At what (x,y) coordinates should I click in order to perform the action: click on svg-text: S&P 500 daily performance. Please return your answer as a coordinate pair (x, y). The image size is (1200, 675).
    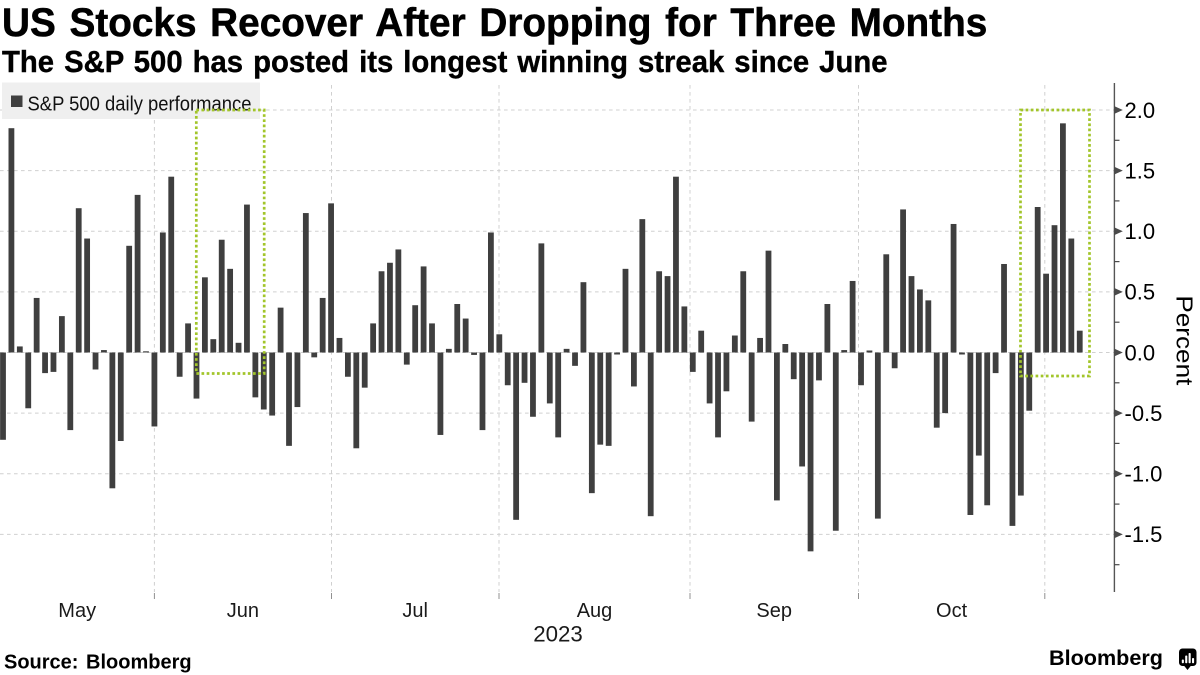
    Looking at the image, I should click on (140, 105).